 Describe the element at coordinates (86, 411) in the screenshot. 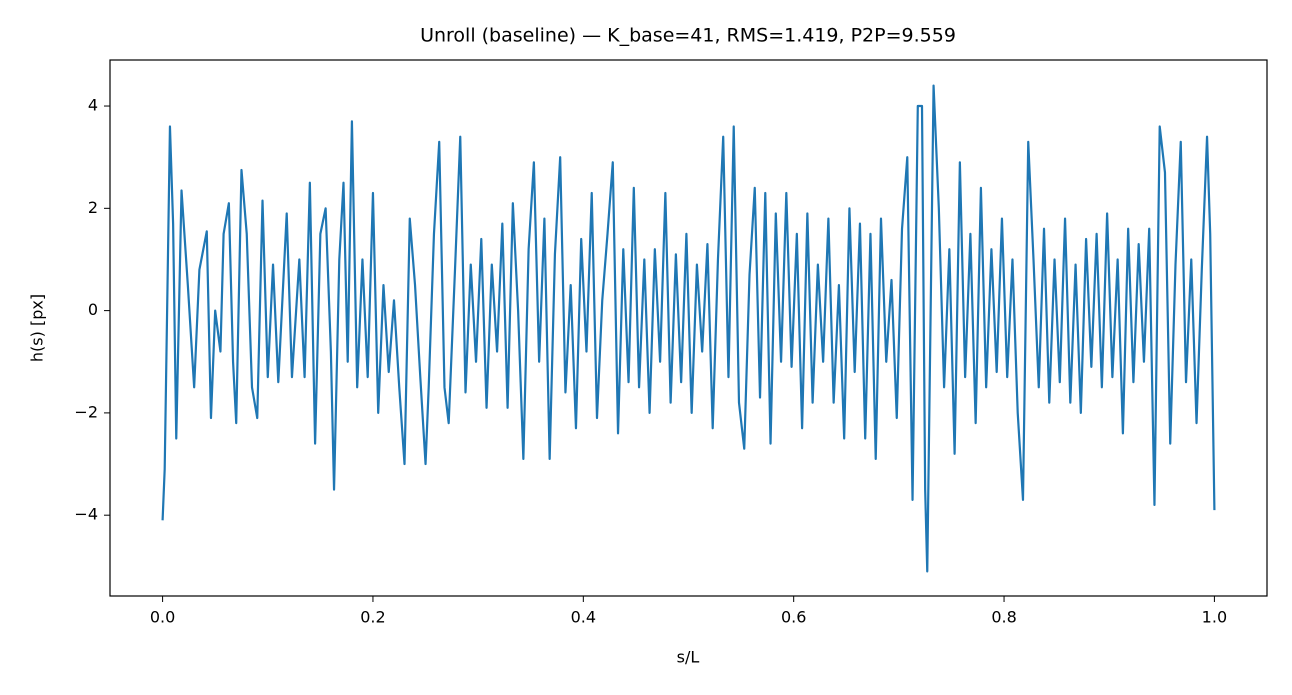

I see `y-tick-label: −2` at that location.